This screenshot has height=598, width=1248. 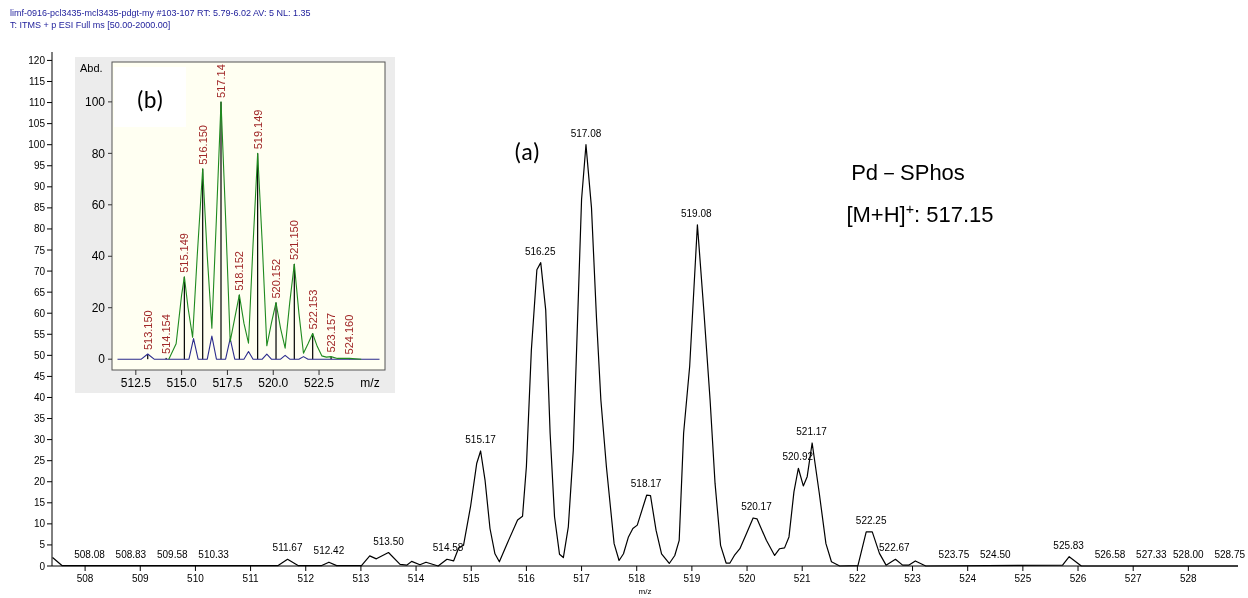 What do you see at coordinates (39, 250) in the screenshot?
I see `y-tick-label: 75` at bounding box center [39, 250].